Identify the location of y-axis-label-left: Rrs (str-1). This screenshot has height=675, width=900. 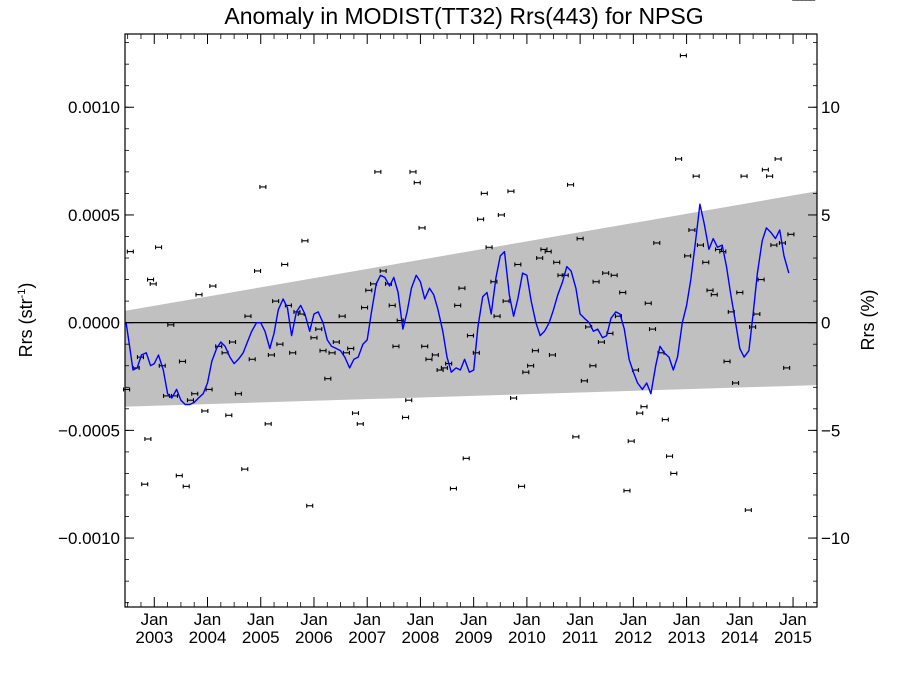
(26, 320).